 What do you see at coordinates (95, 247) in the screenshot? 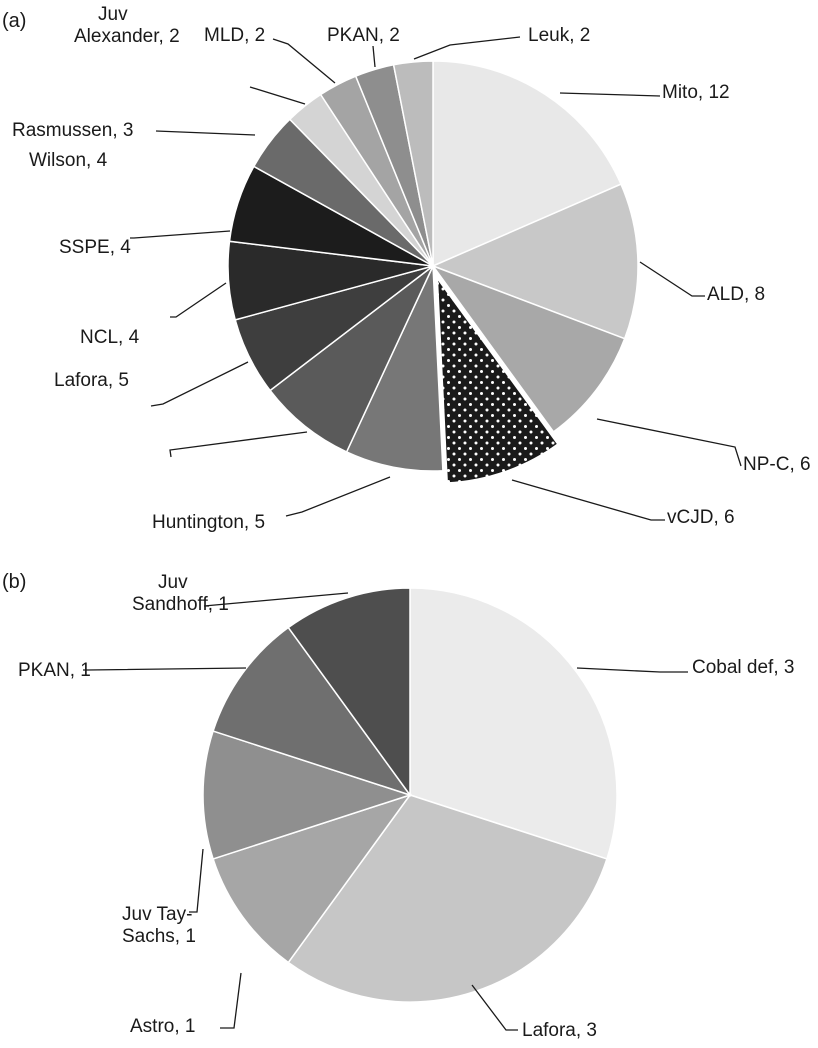
I see `slice-label-sspe: SSPE, 4` at bounding box center [95, 247].